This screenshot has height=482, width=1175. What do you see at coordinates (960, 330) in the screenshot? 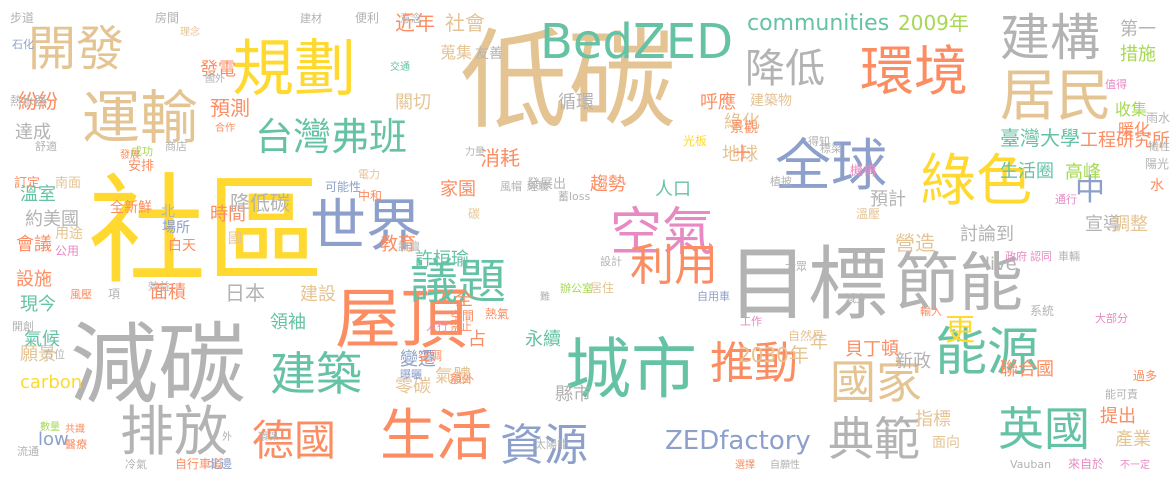
I see `word-33: 更` at bounding box center [960, 330].